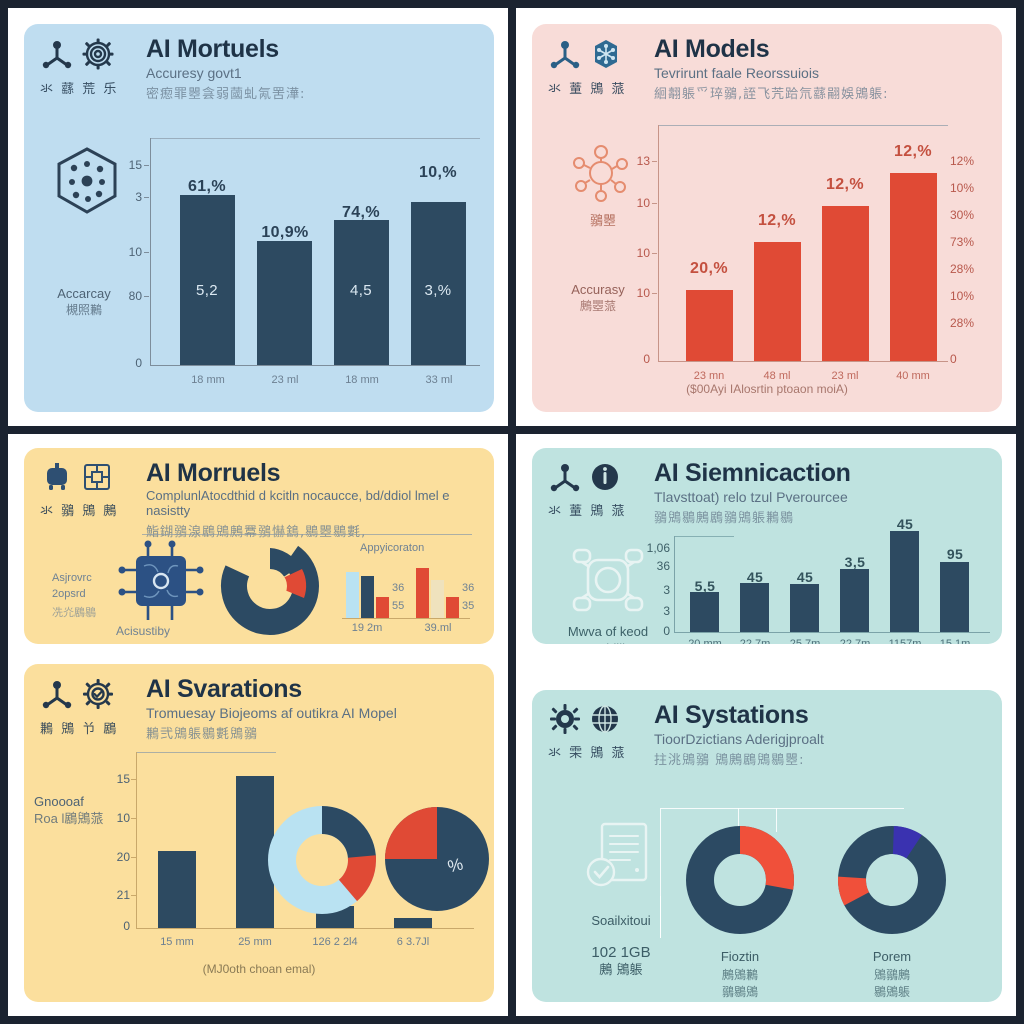 This screenshot has height=1024, width=1024. What do you see at coordinates (962, 242) in the screenshot?
I see `card2-right-ytick-3: 73%` at bounding box center [962, 242].